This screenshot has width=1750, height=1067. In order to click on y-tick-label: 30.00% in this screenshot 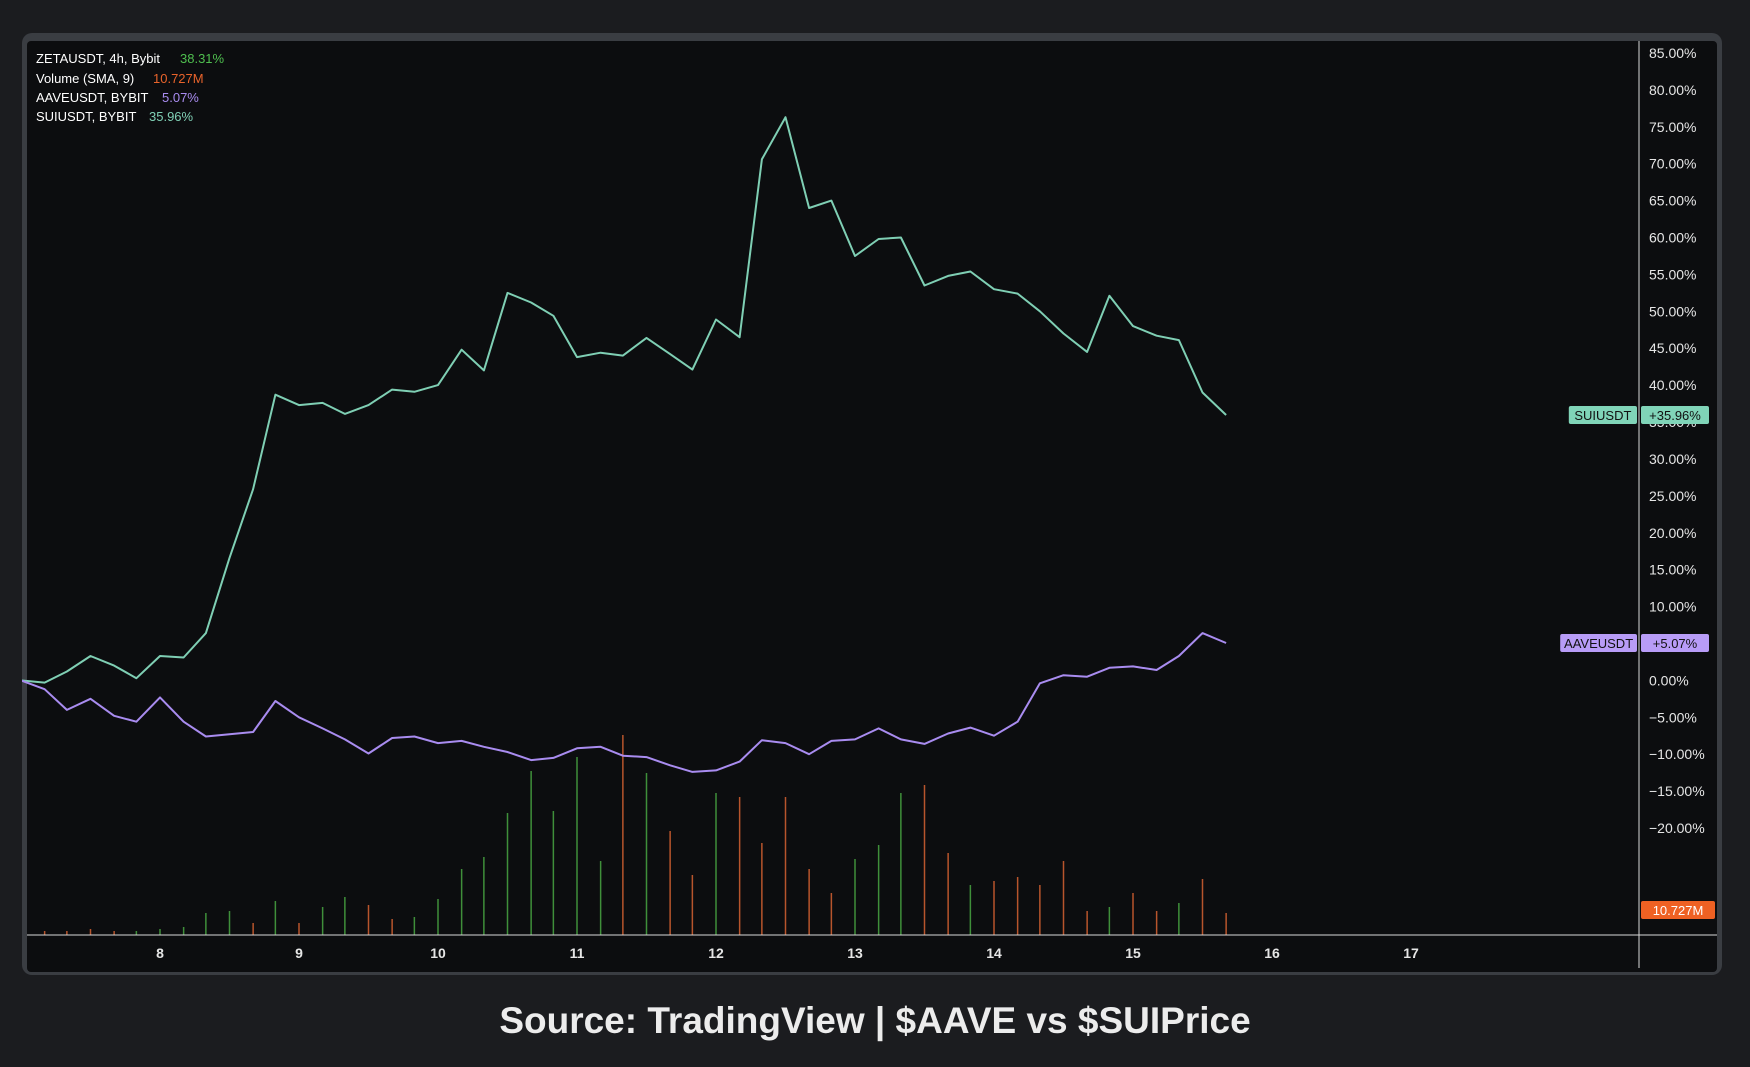, I will do `click(1672, 459)`.